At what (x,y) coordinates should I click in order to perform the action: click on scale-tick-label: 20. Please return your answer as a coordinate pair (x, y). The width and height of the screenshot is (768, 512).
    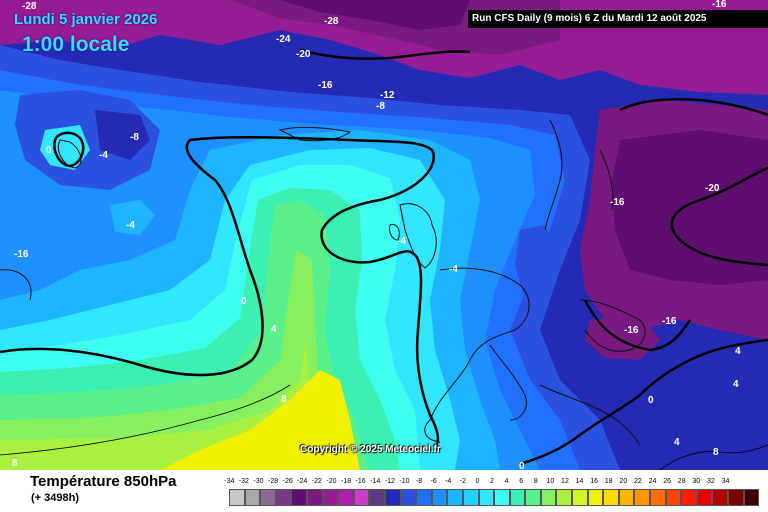
    Looking at the image, I should click on (623, 481).